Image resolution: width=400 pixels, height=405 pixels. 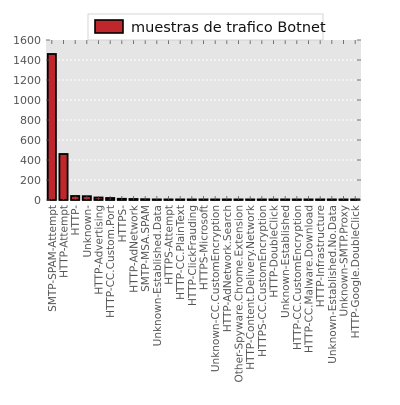 I want to click on x-tick-label: HTTP-Content.Delivery.Network, so click(x=251, y=287).